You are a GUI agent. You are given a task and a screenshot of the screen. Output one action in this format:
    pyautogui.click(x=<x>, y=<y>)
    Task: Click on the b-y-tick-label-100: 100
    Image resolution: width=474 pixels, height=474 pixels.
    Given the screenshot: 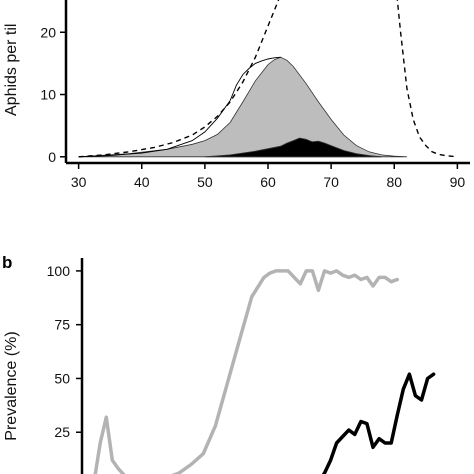 What is the action you would take?
    pyautogui.click(x=59, y=271)
    